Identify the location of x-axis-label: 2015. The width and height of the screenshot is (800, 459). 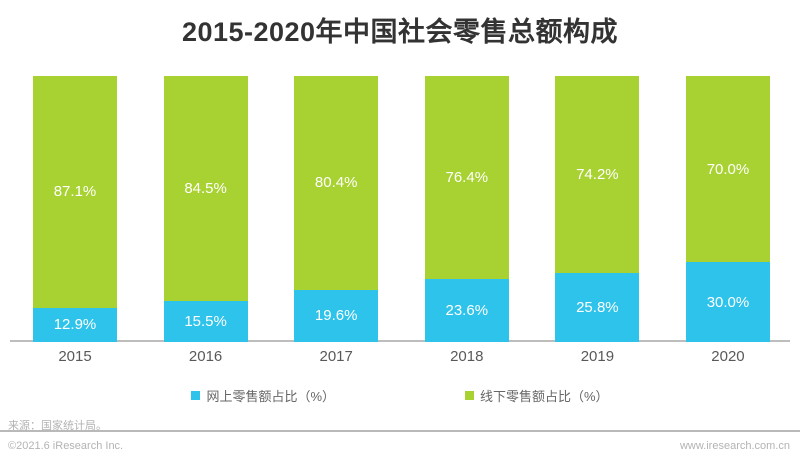
(75, 356).